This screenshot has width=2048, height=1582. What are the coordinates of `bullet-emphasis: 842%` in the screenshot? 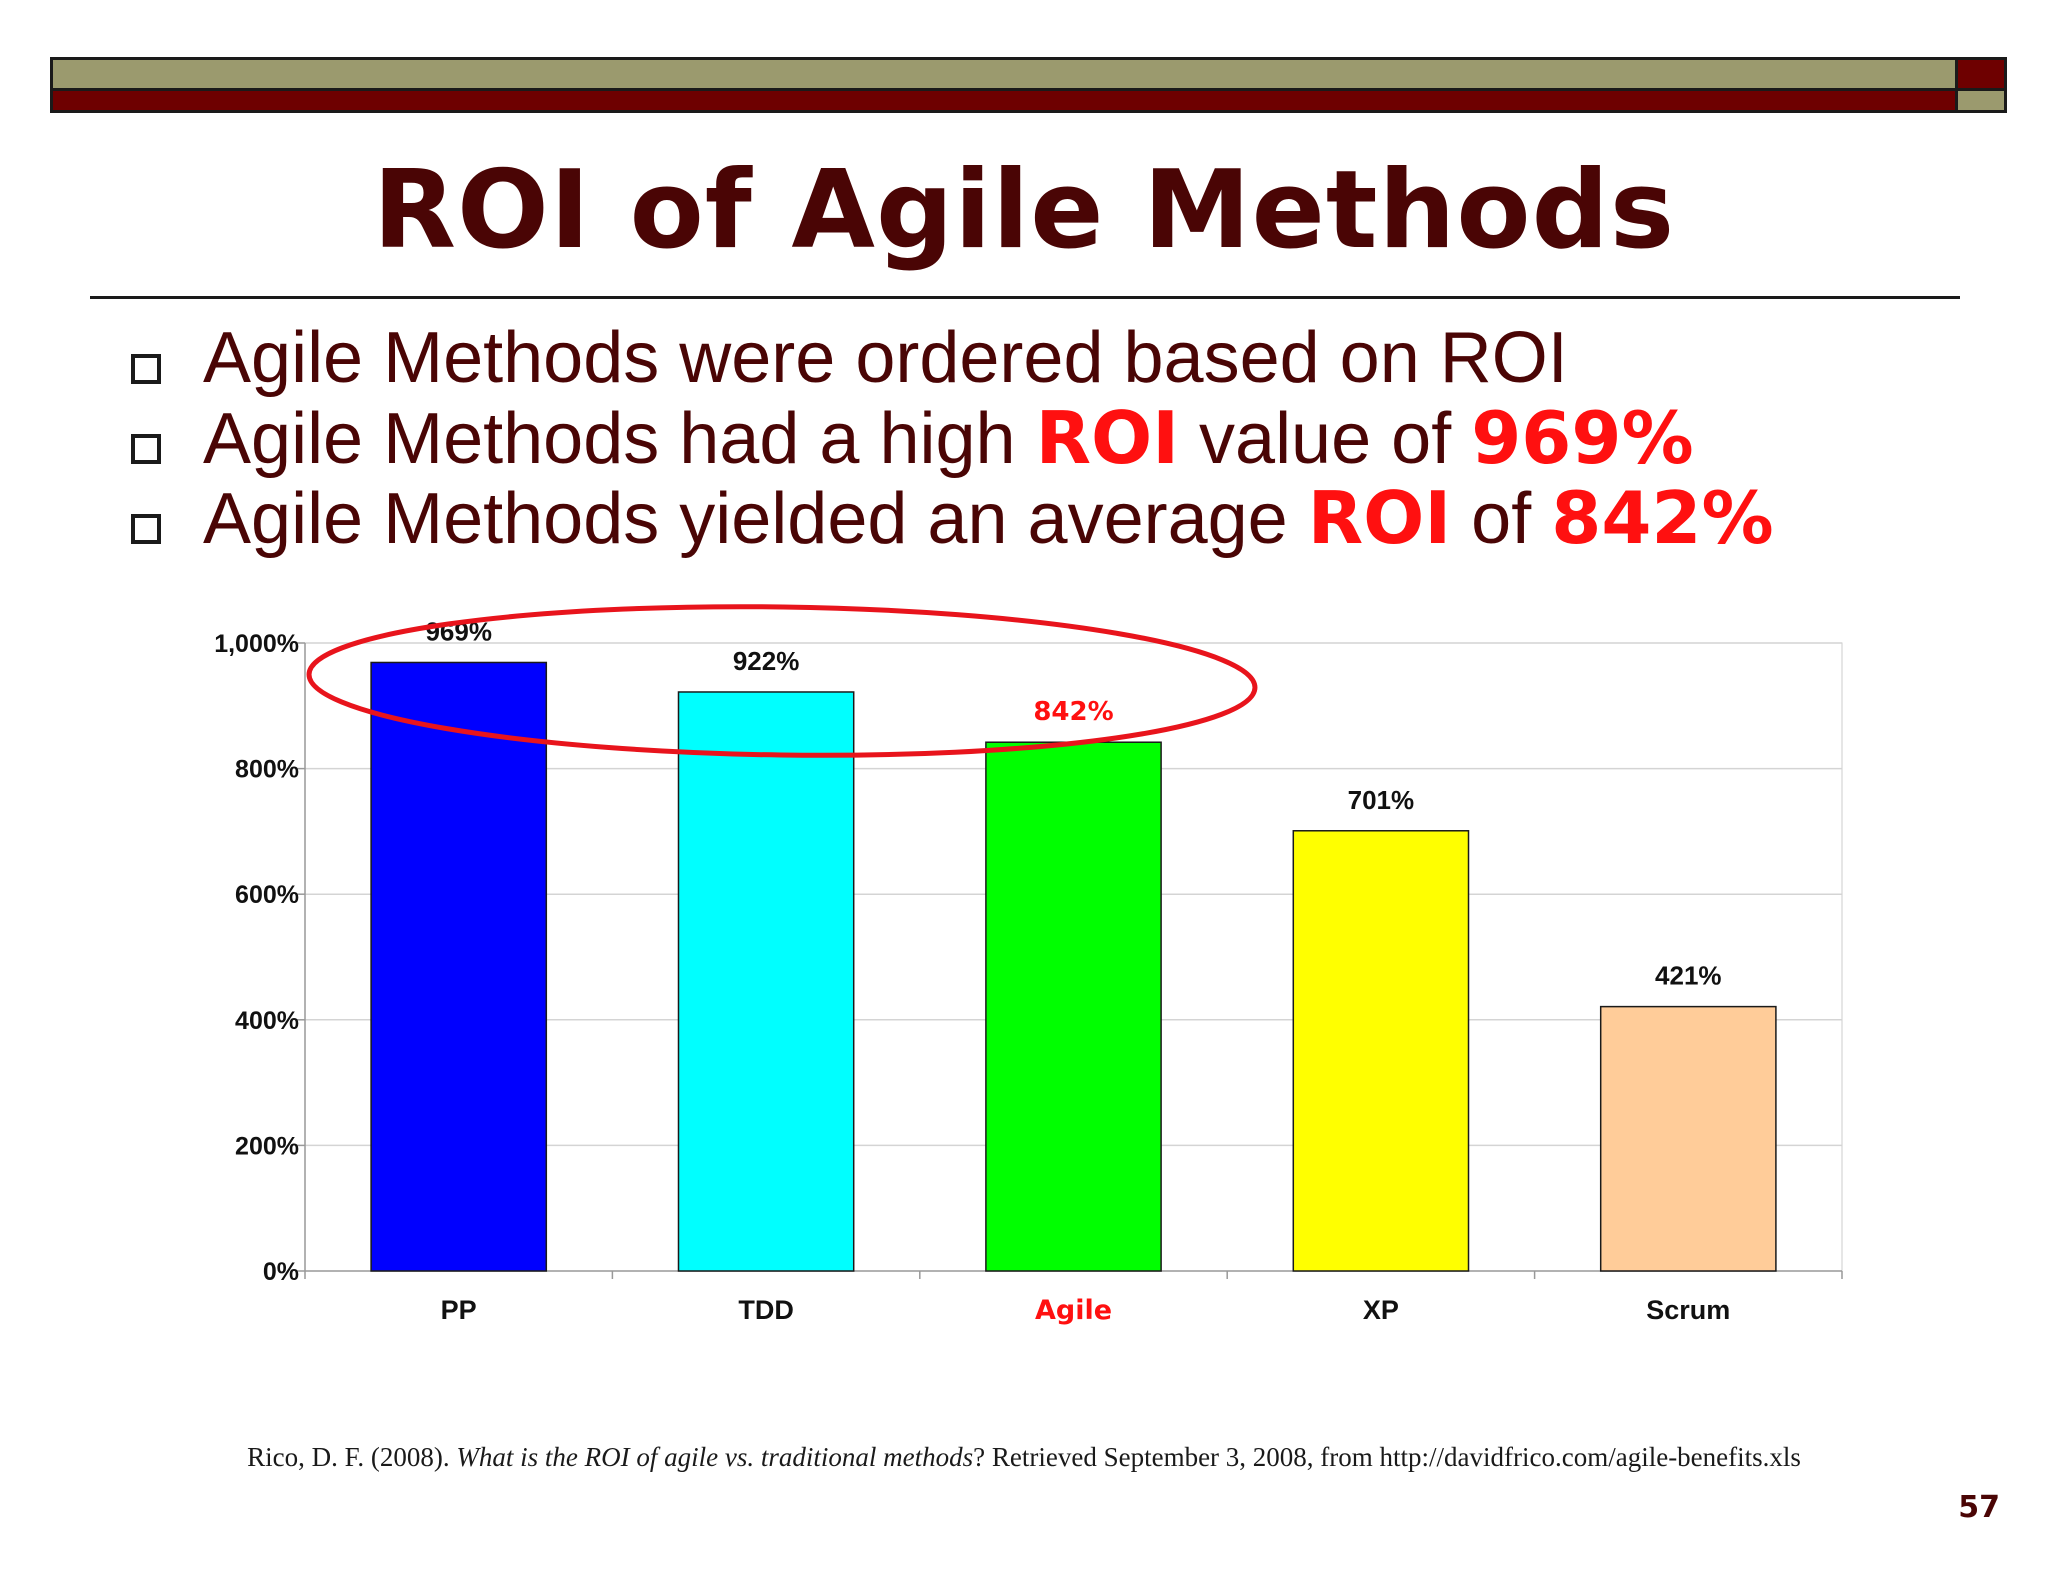 It's located at (1662, 518).